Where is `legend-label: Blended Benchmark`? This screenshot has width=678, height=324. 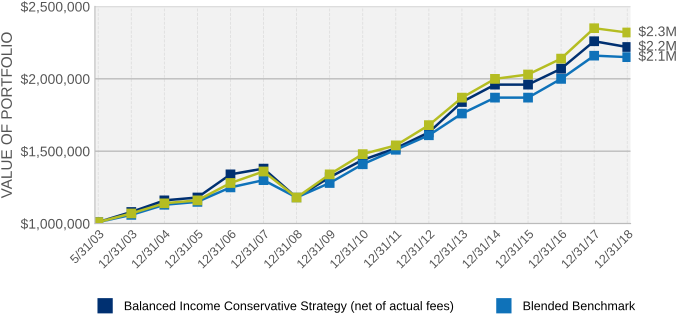
legend-label: Blended Benchmark is located at coordinates (580, 305).